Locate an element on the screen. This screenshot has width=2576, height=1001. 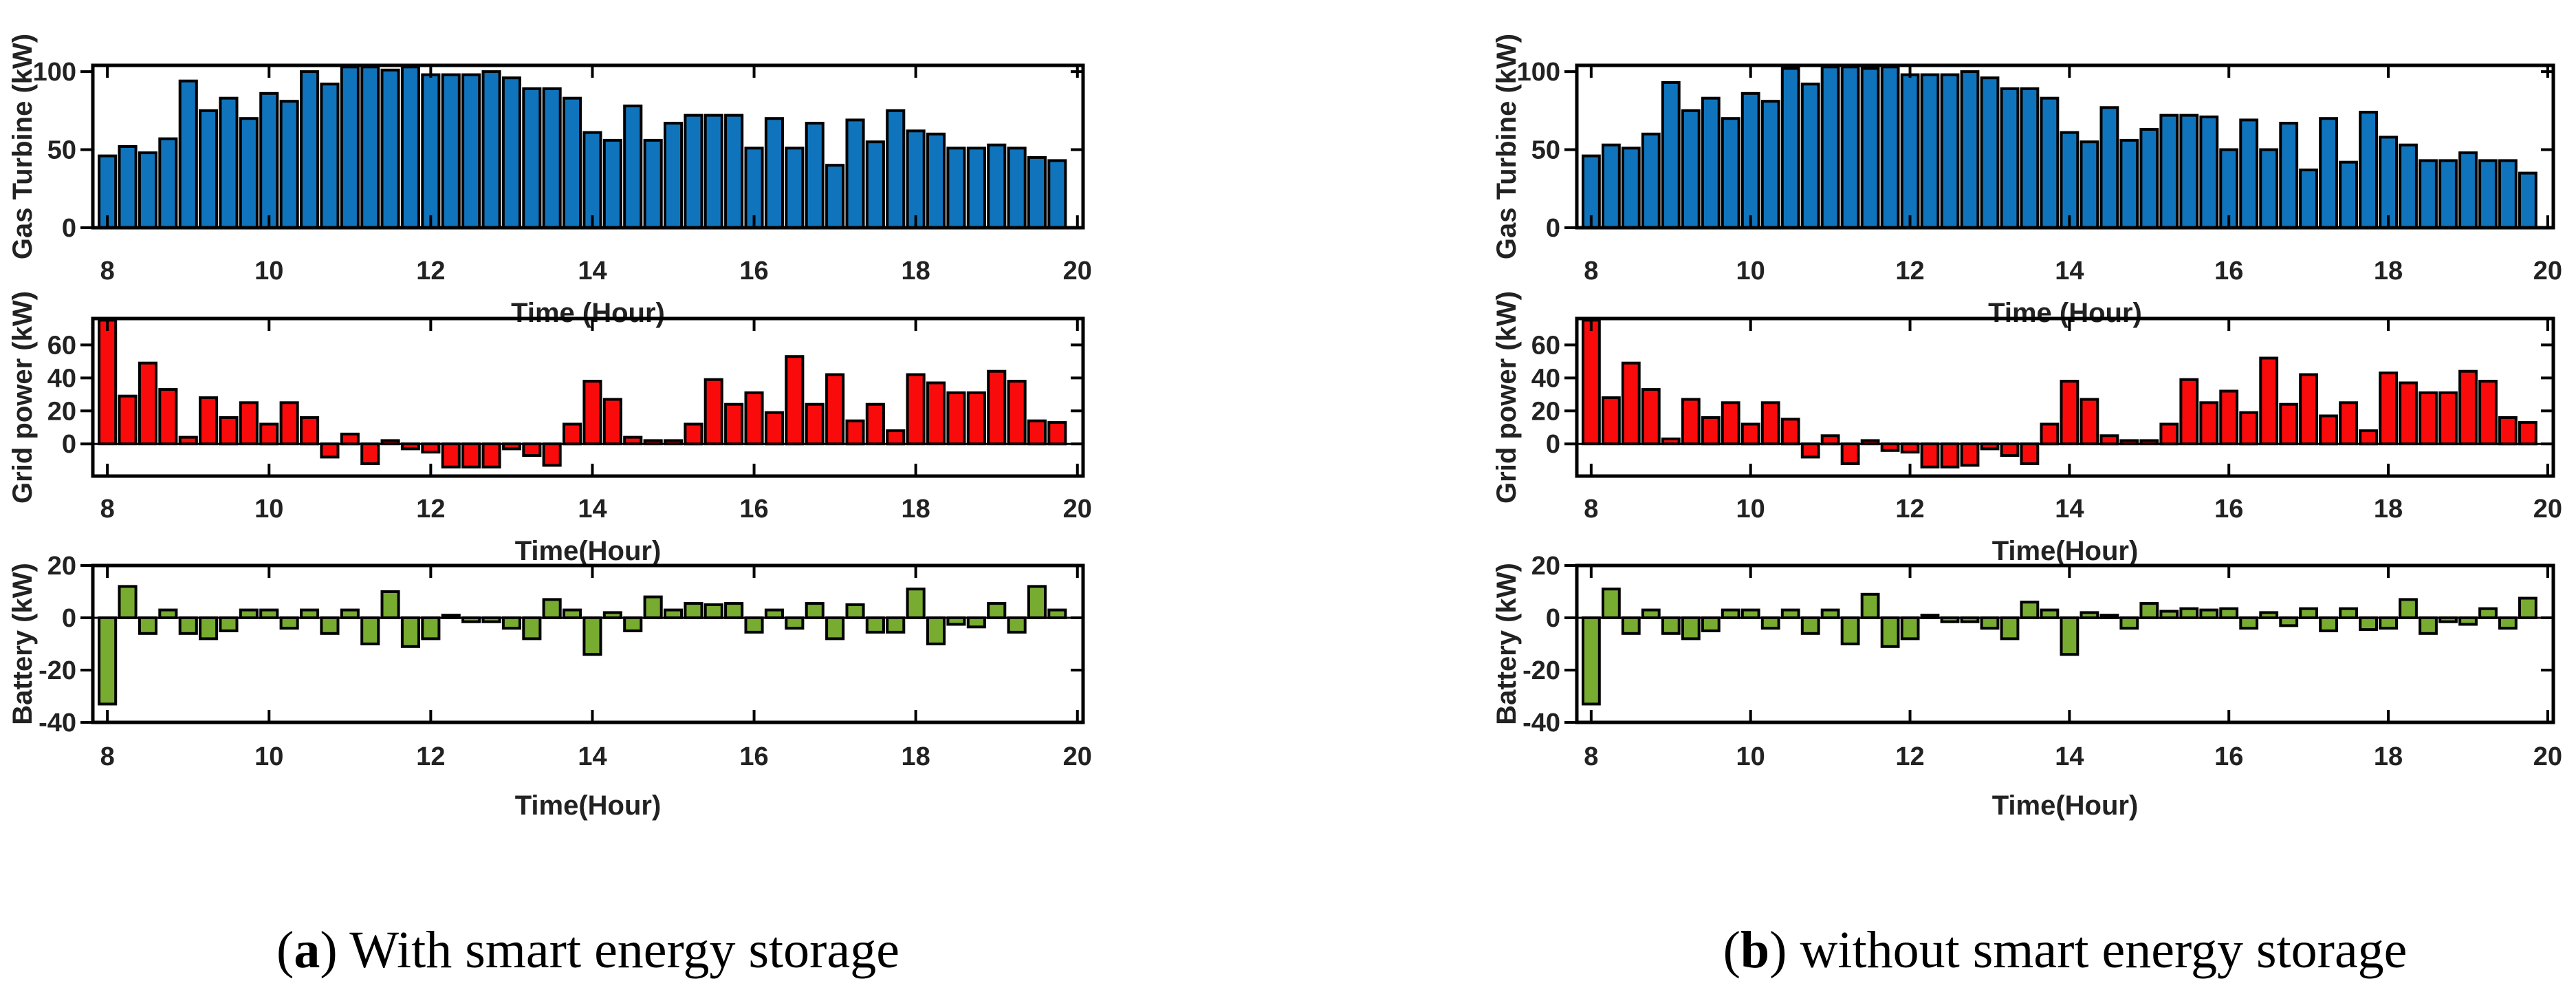
y-tick-label: -40 is located at coordinates (1541, 723).